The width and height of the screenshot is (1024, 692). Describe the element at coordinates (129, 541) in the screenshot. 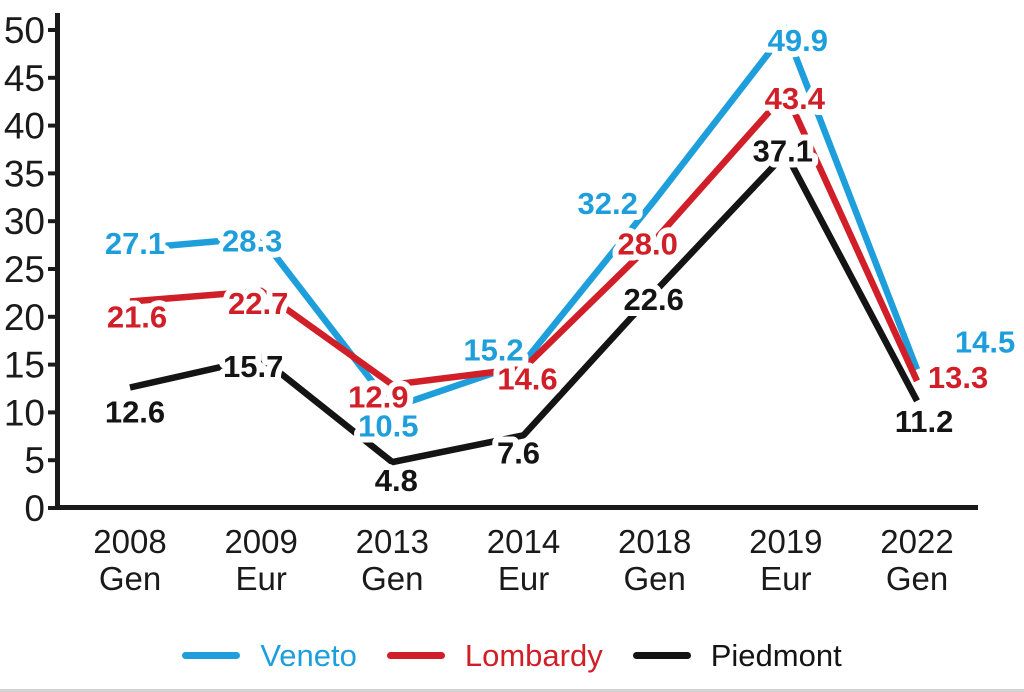

I see `x-label-year: 2008` at that location.